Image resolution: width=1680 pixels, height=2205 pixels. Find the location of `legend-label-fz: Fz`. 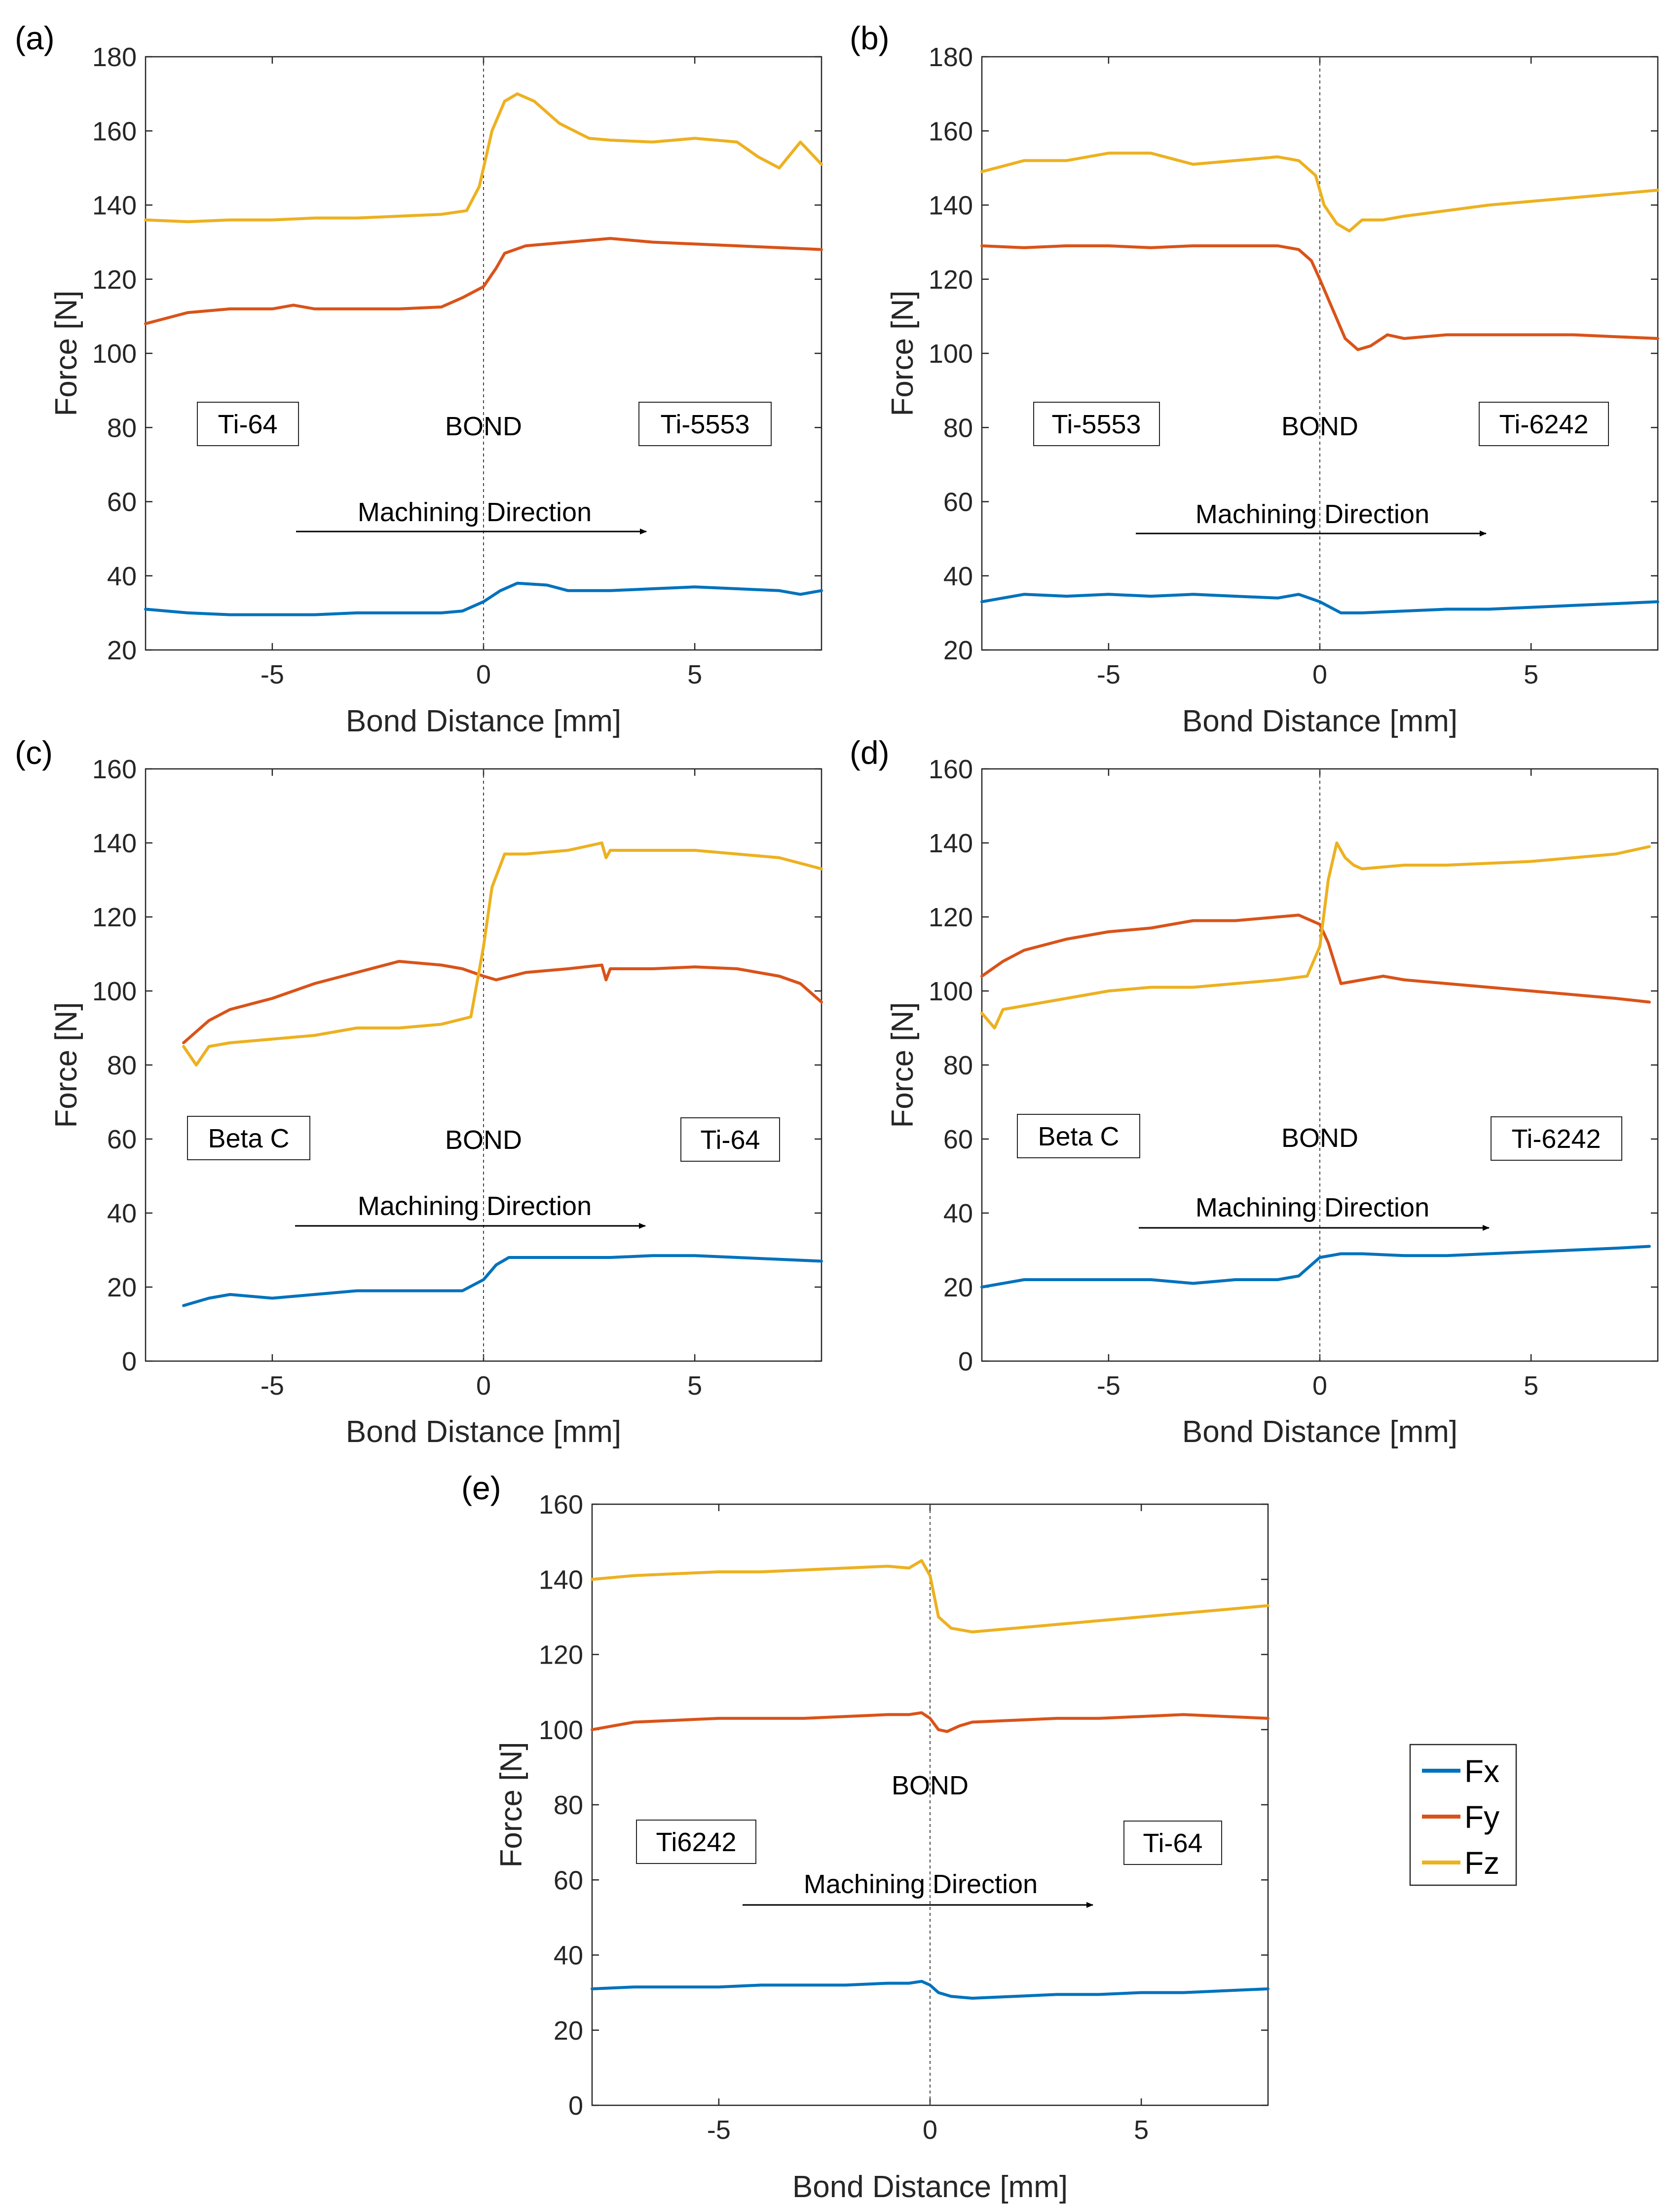

legend-label-fz: Fz is located at coordinates (1481, 1863).